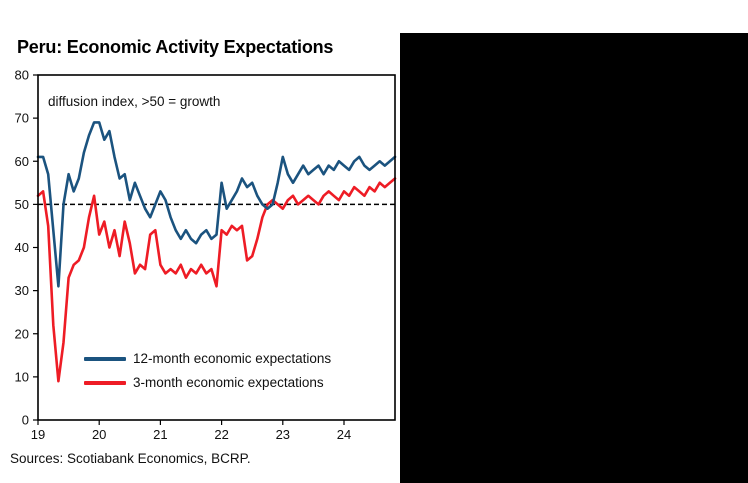 Image resolution: width=748 pixels, height=483 pixels. I want to click on sources-note: Sources: Scotiabank Economics, BCRP., so click(130, 458).